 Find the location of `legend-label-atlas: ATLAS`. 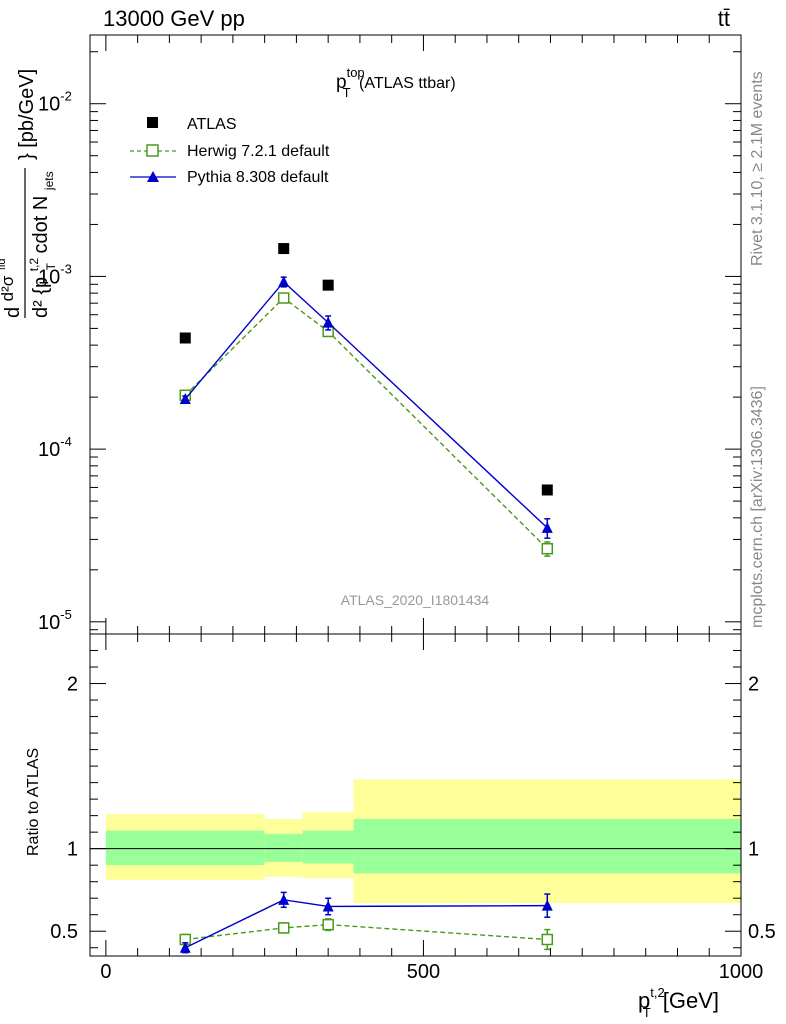

legend-label-atlas: ATLAS is located at coordinates (212, 124).